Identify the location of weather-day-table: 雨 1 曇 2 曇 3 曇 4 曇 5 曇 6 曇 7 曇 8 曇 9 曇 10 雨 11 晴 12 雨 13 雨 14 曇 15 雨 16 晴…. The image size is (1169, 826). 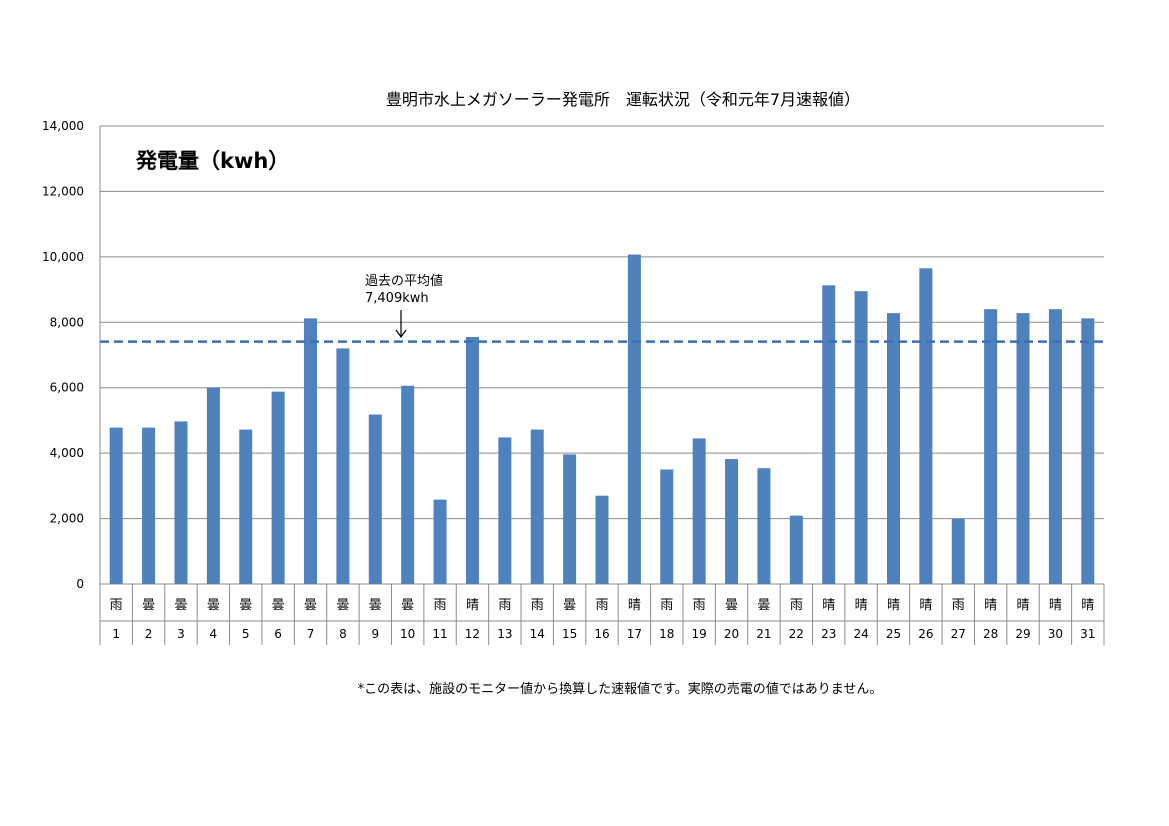
(602, 614).